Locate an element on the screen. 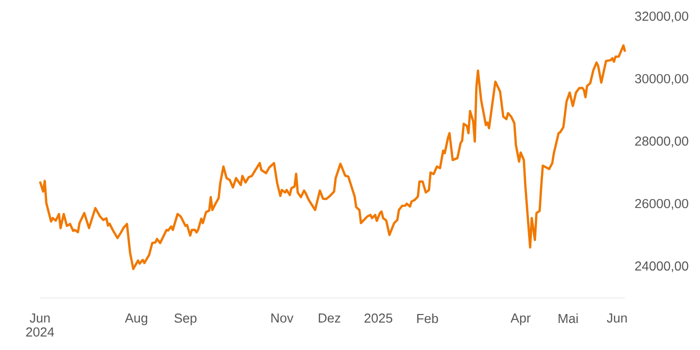  x-tick-label: Jun 2024 is located at coordinates (40, 325).